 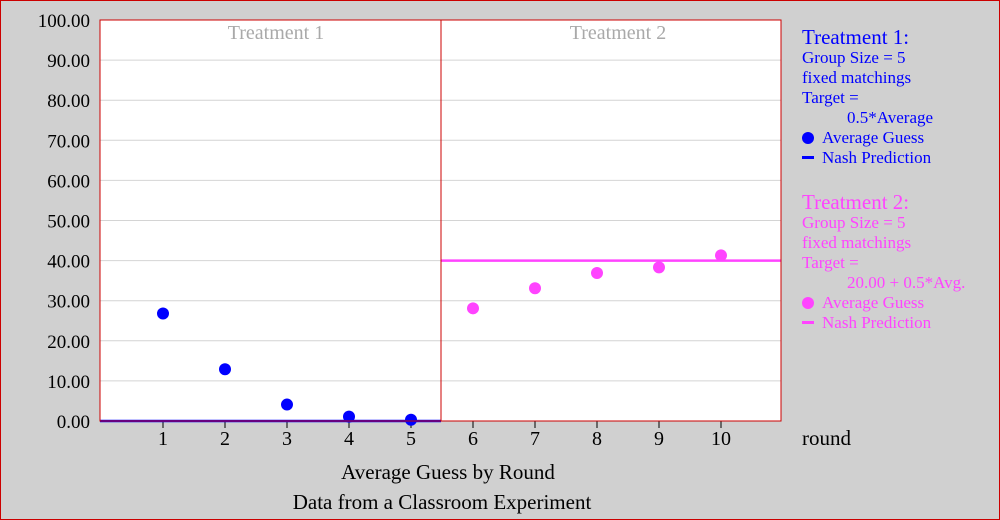 I want to click on chart-subtitle: Data from a Classroom Experiment, so click(x=442, y=502).